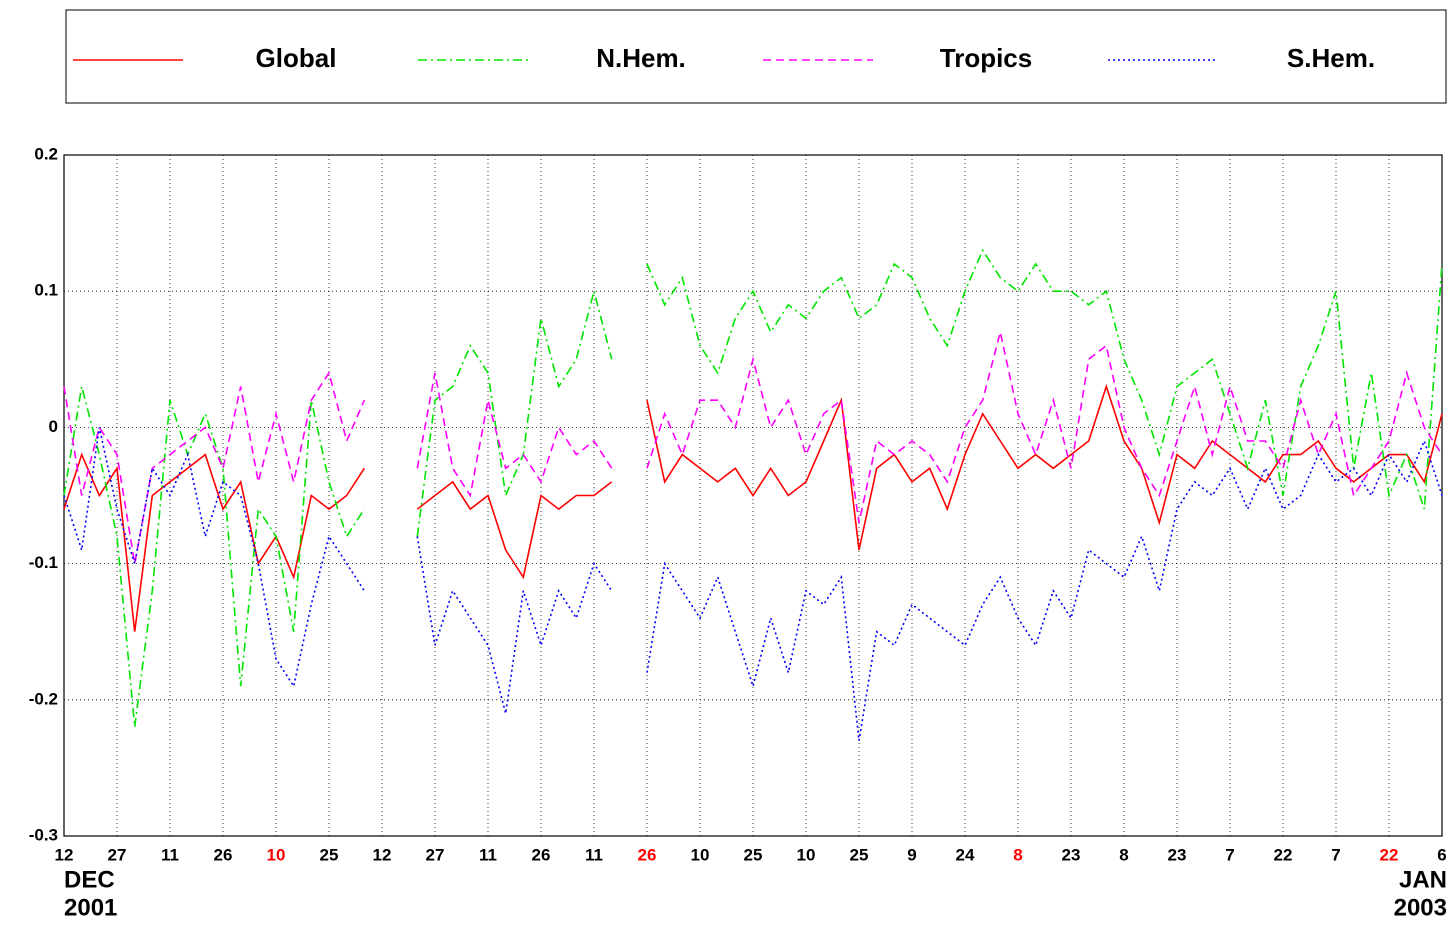 This screenshot has width=1450, height=925. What do you see at coordinates (90, 907) in the screenshot?
I see `x-period-year: 2001` at bounding box center [90, 907].